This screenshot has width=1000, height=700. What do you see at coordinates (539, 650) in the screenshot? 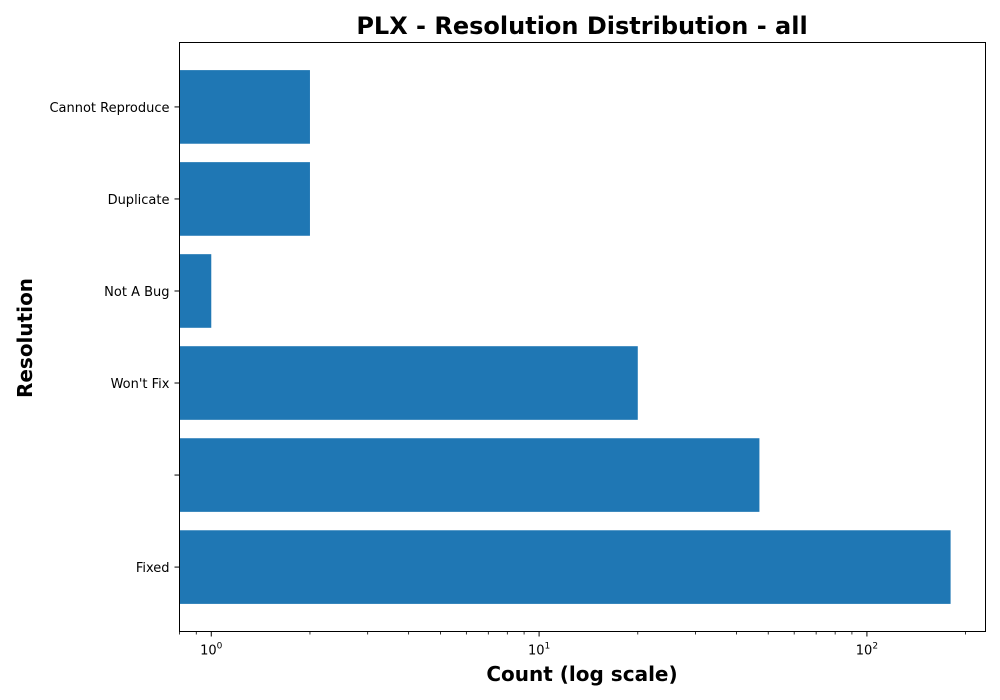
I see `x-tick-label: 10¹` at bounding box center [539, 650].